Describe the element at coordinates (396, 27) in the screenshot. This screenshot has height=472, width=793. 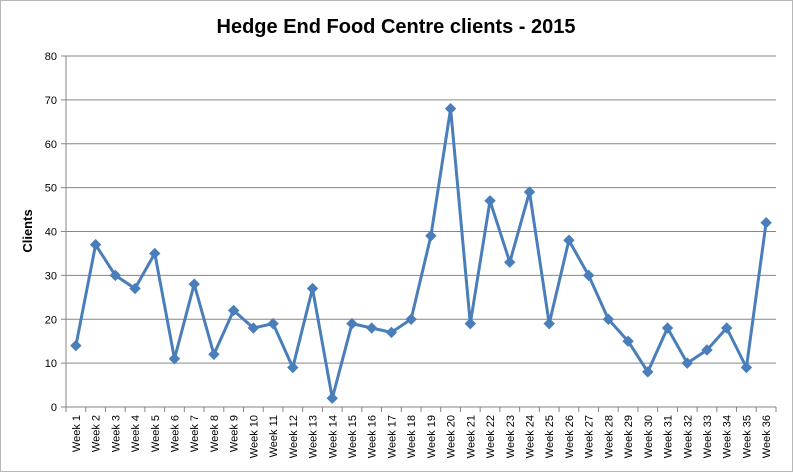
I see `chart-title: Hedge End Food Centre clients - 2015` at that location.